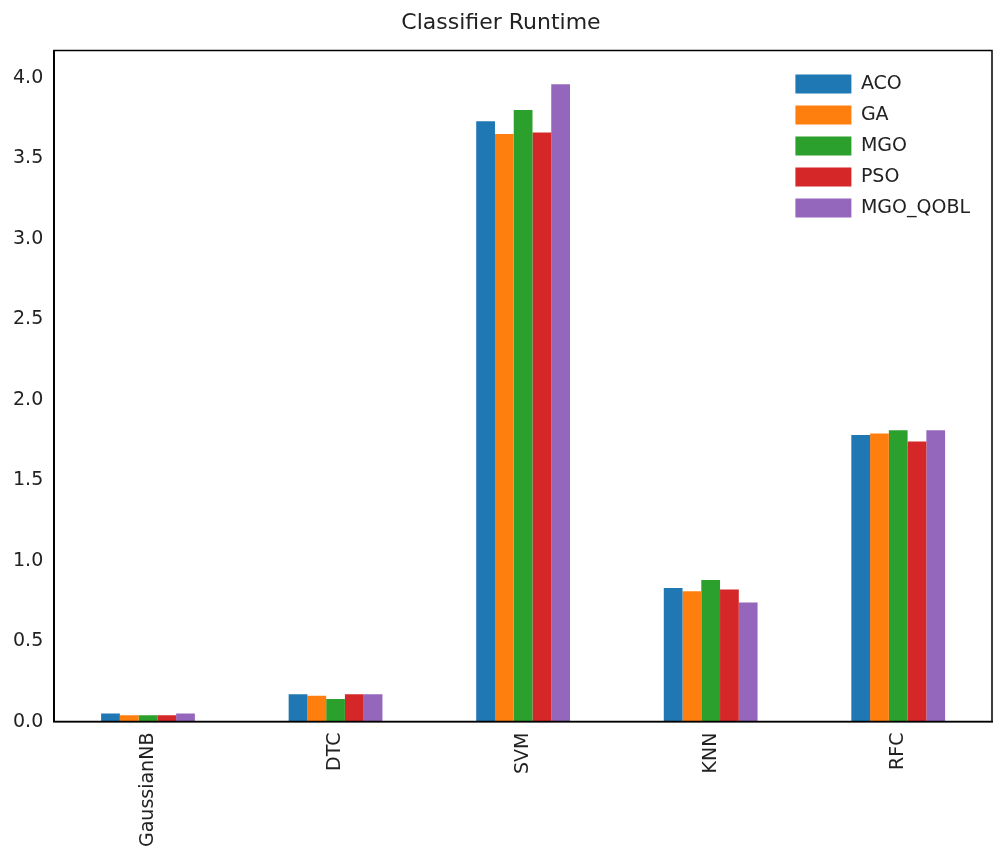 The image size is (1006, 854). What do you see at coordinates (333, 751) in the screenshot?
I see `x-tick-label: DTC` at bounding box center [333, 751].